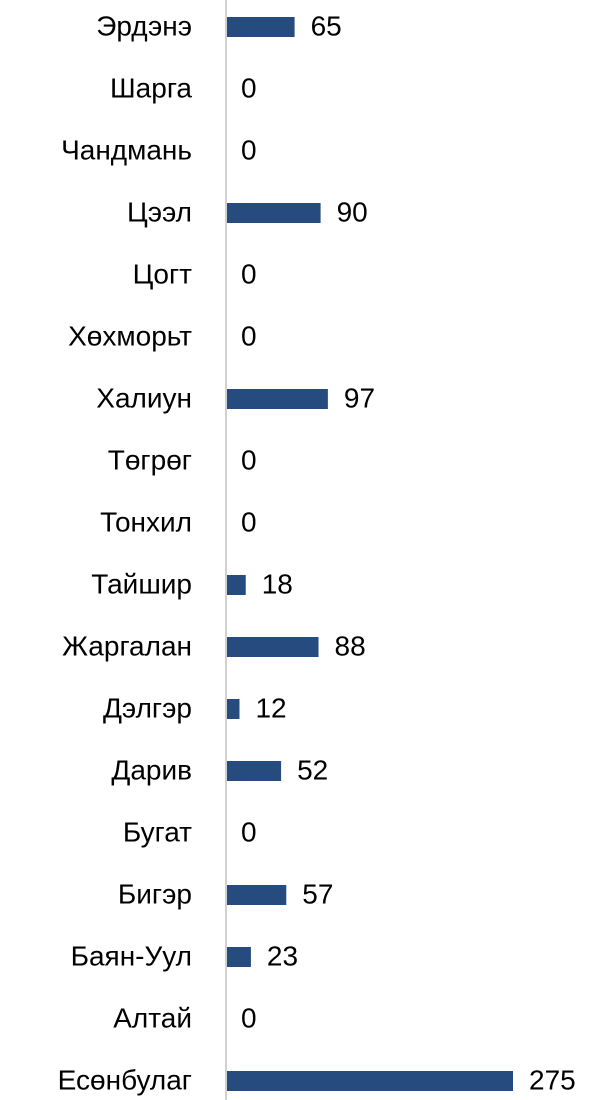 Image resolution: width=598 pixels, height=1100 pixels. Describe the element at coordinates (150, 459) in the screenshot. I see `category-label: Төгрөг` at that location.